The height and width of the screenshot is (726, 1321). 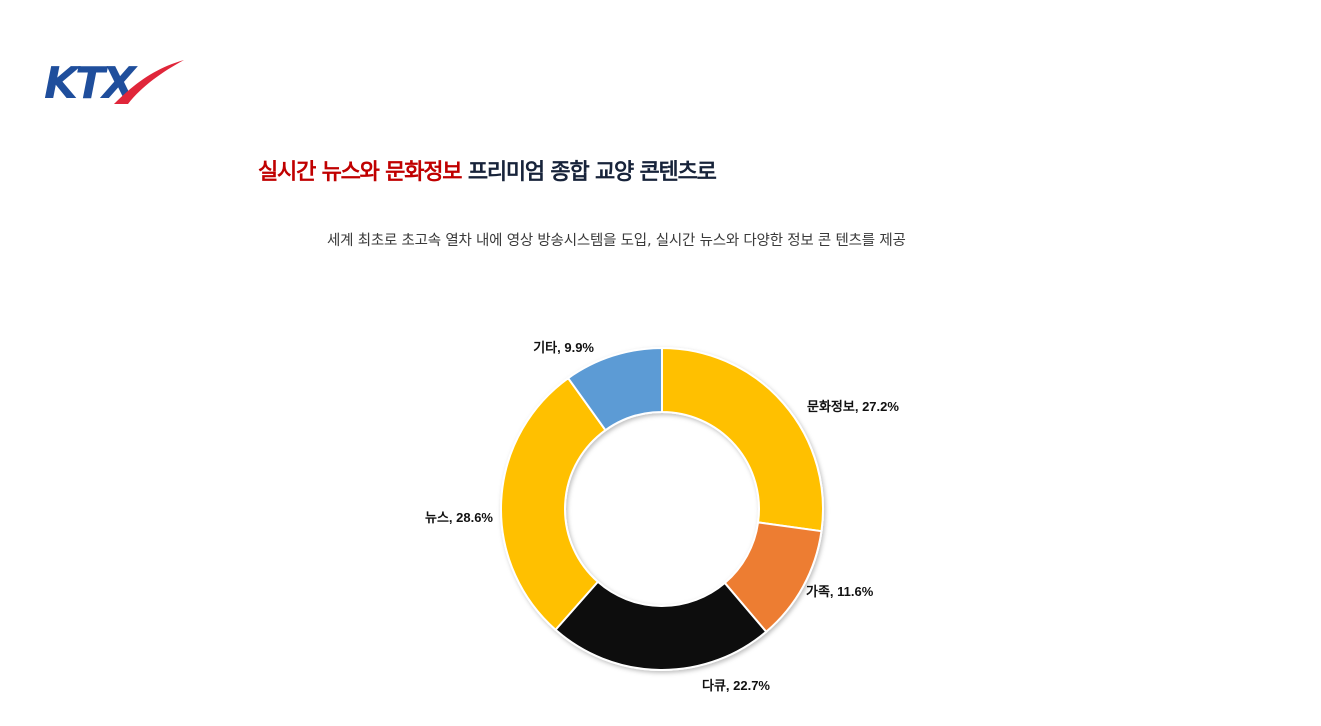 I want to click on headline-rest: 프리미엄 종합 교양 콘텐츠로, so click(x=592, y=172).